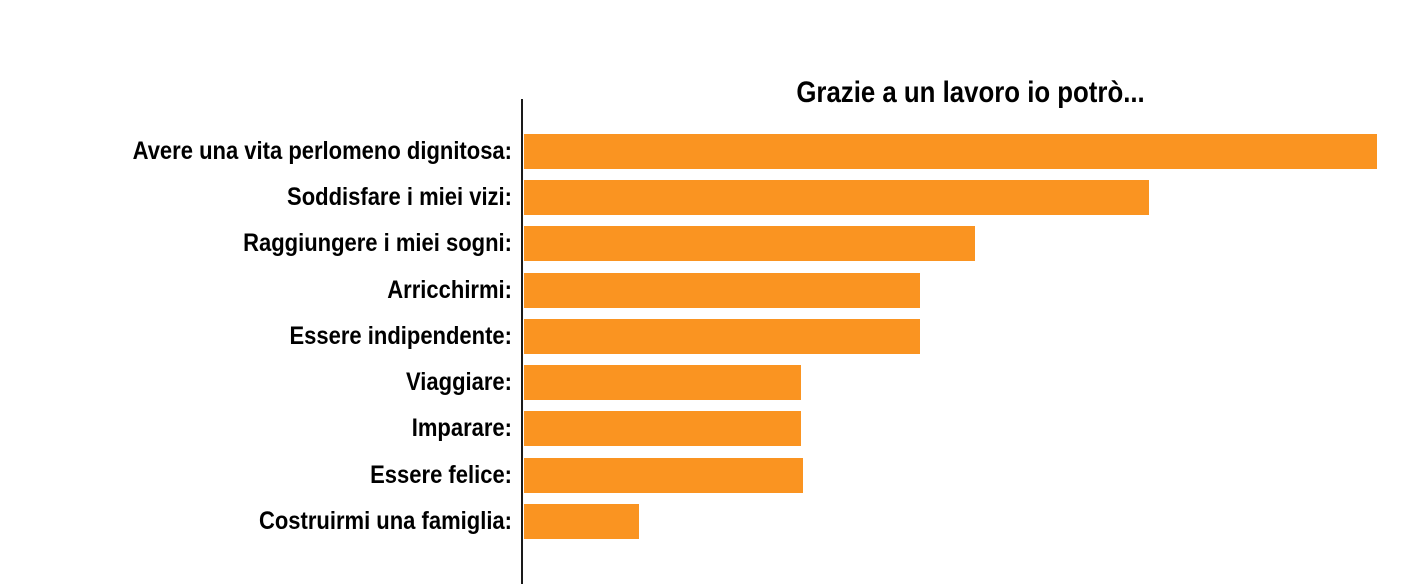 The width and height of the screenshot is (1417, 584). I want to click on chart-row: Essere indipendente:, so click(708, 336).